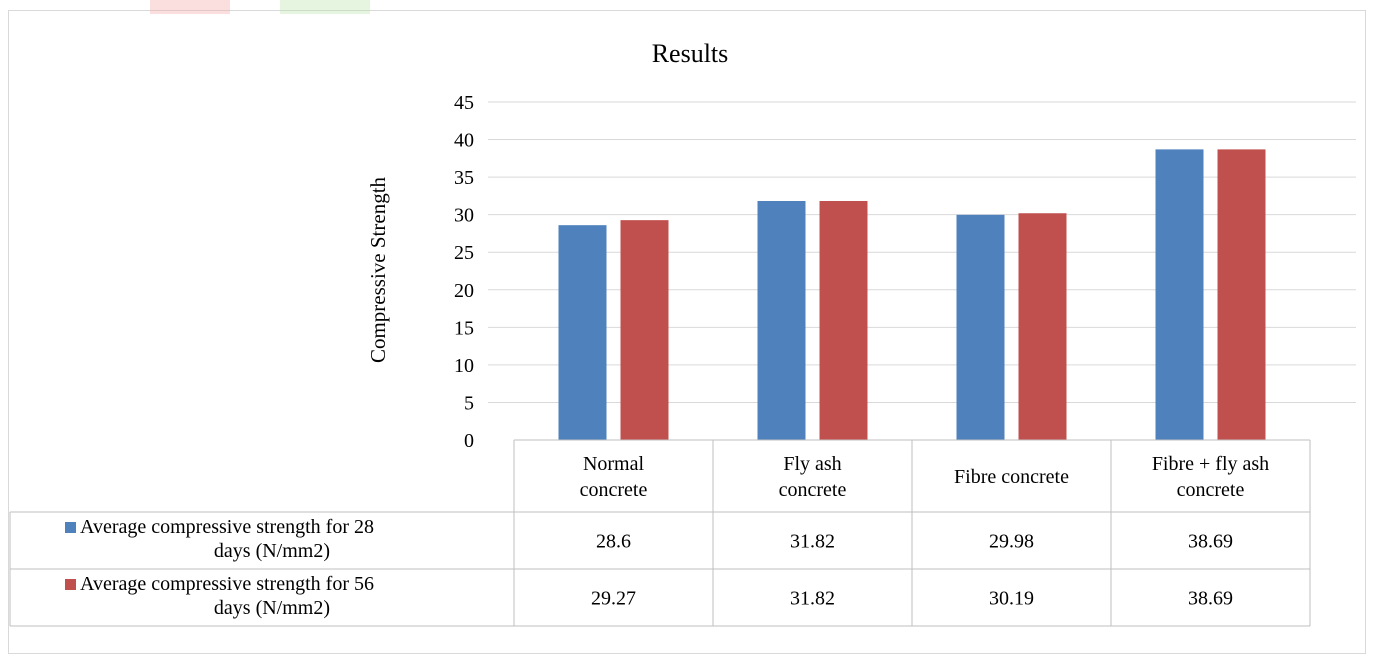  Describe the element at coordinates (464, 103) in the screenshot. I see `y-tick-label: 45` at that location.